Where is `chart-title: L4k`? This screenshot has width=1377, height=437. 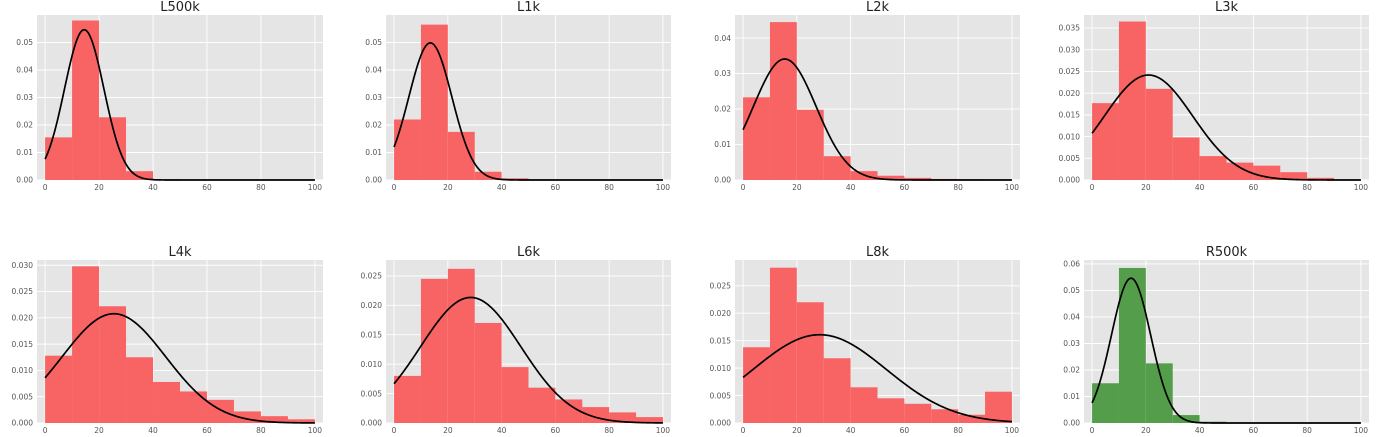 chart-title: L4k is located at coordinates (180, 252).